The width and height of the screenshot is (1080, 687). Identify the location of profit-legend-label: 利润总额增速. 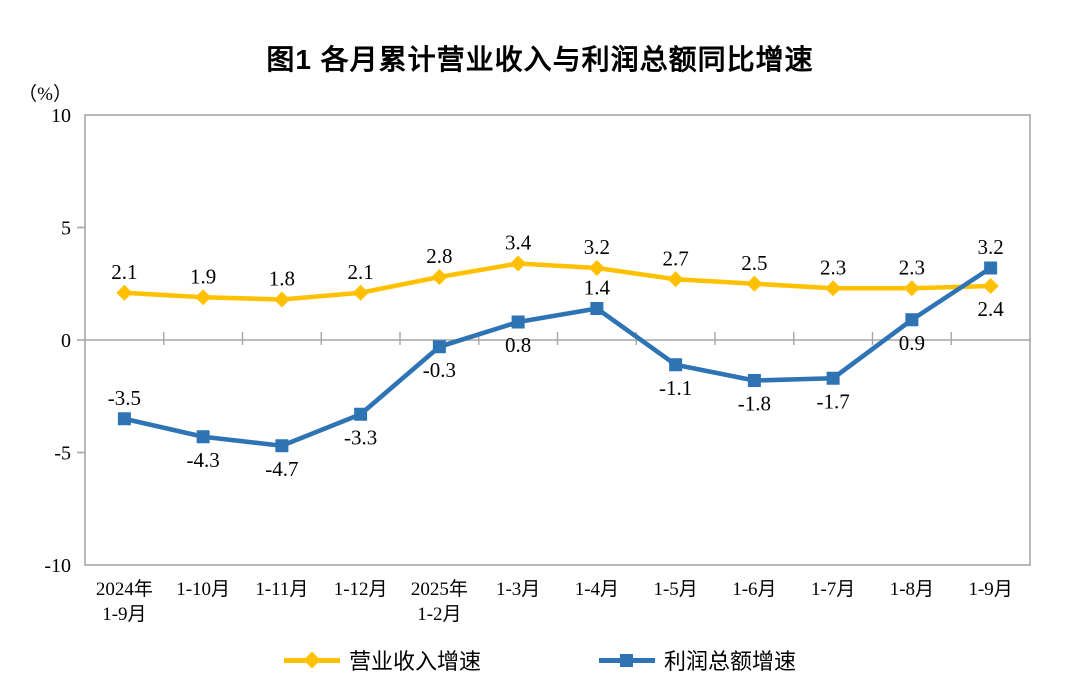
(730, 661).